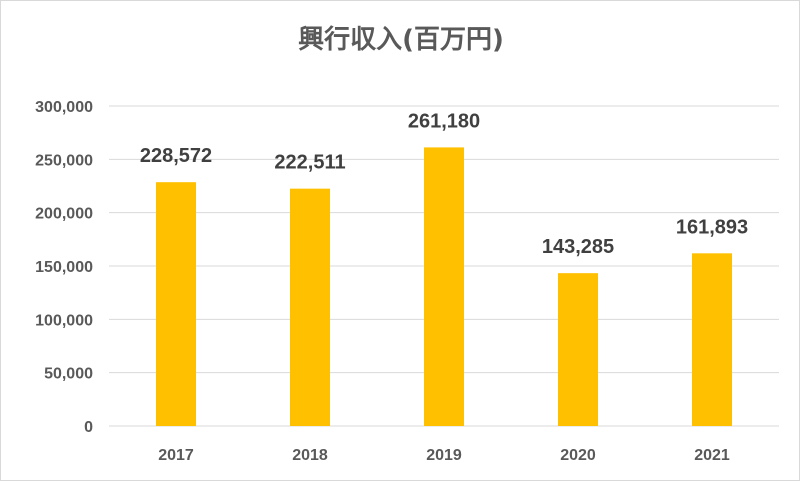 The image size is (800, 482). Describe the element at coordinates (64, 107) in the screenshot. I see `y-tick-label: 300,000` at that location.